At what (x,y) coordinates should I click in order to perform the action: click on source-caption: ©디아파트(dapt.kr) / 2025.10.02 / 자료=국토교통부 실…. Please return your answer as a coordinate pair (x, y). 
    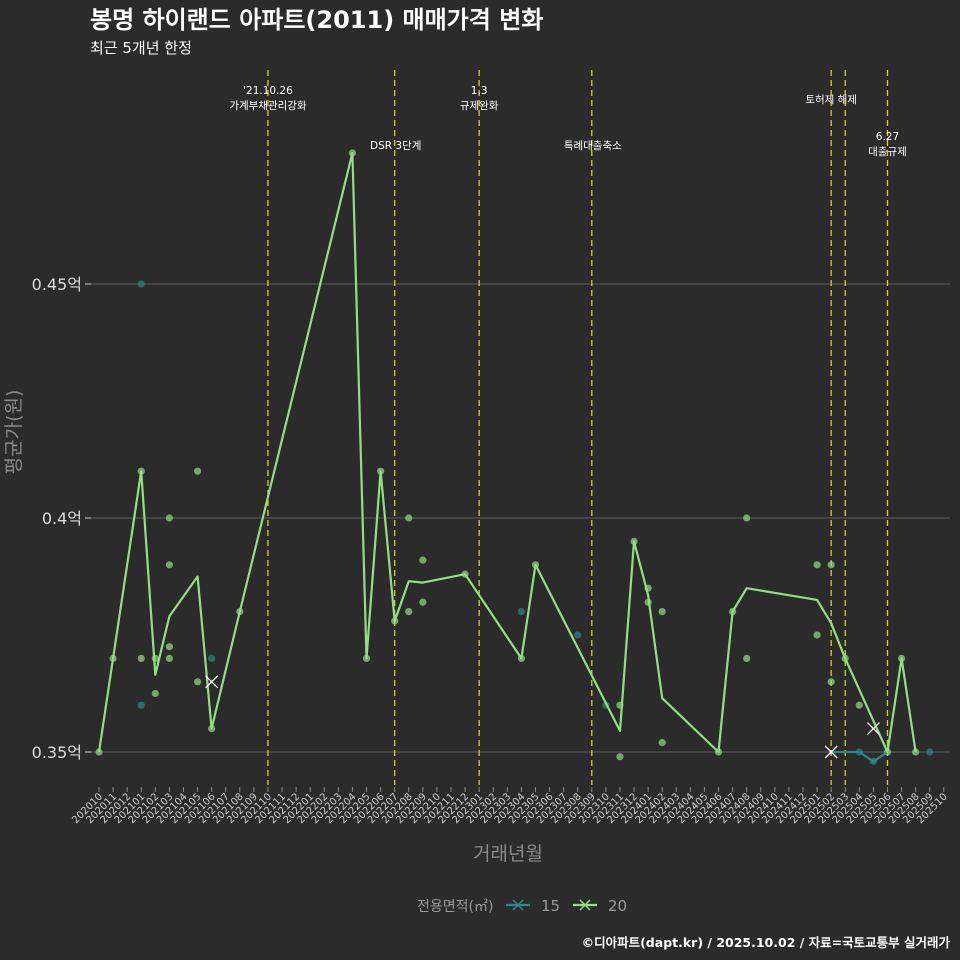
    Looking at the image, I should click on (766, 942).